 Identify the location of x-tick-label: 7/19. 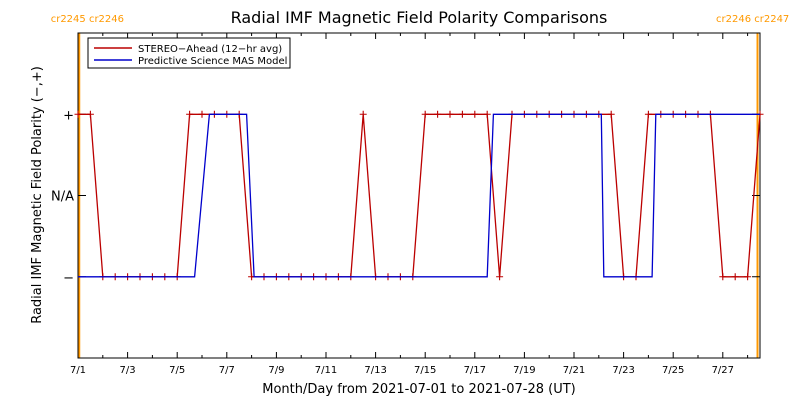
(524, 370).